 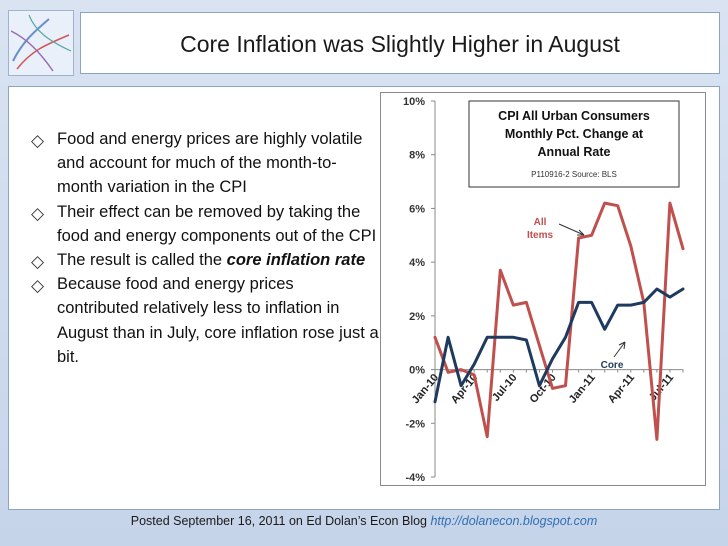 I want to click on y-tick-label: 6%, so click(x=417, y=209).